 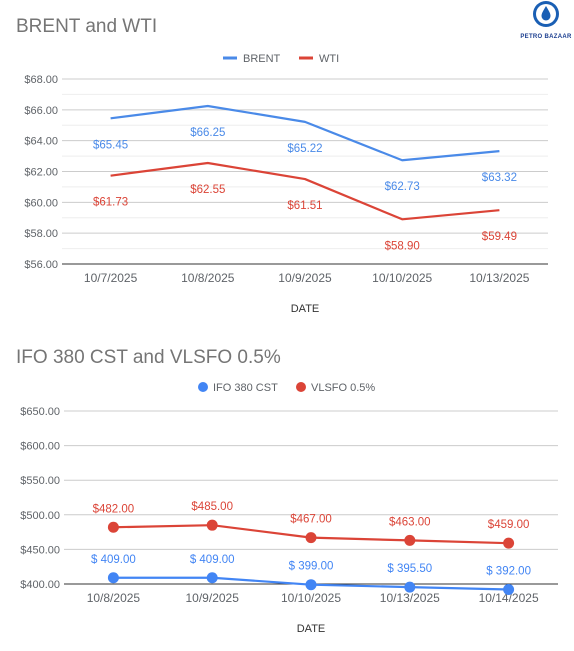 I want to click on y-tick-label: $500.00, so click(x=40, y=516).